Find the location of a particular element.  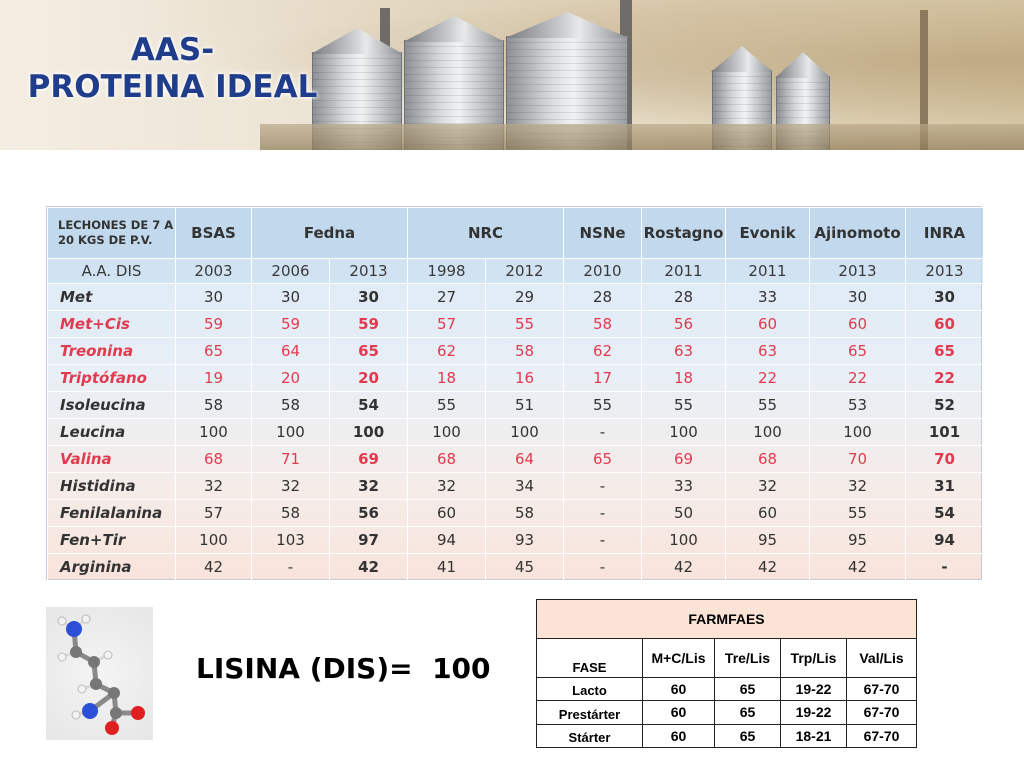

year-header: 2006 is located at coordinates (290, 271).